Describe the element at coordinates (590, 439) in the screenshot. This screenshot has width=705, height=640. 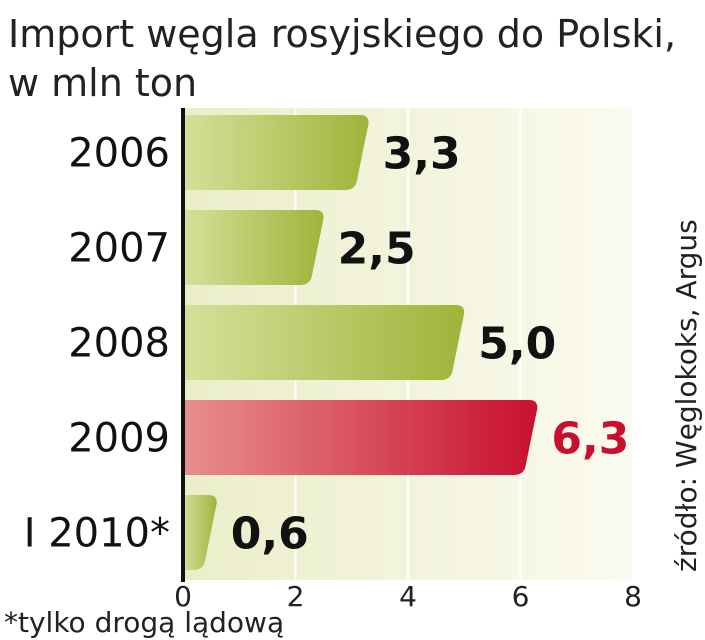
I see `value-label: 6,3` at that location.